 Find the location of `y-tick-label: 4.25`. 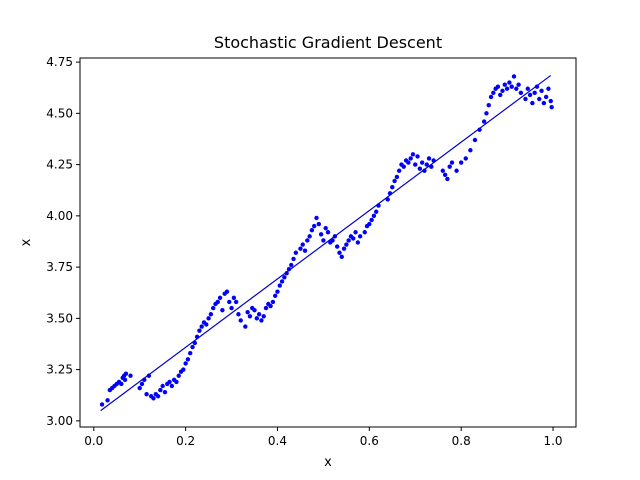

y-tick-label: 4.25 is located at coordinates (59, 165).